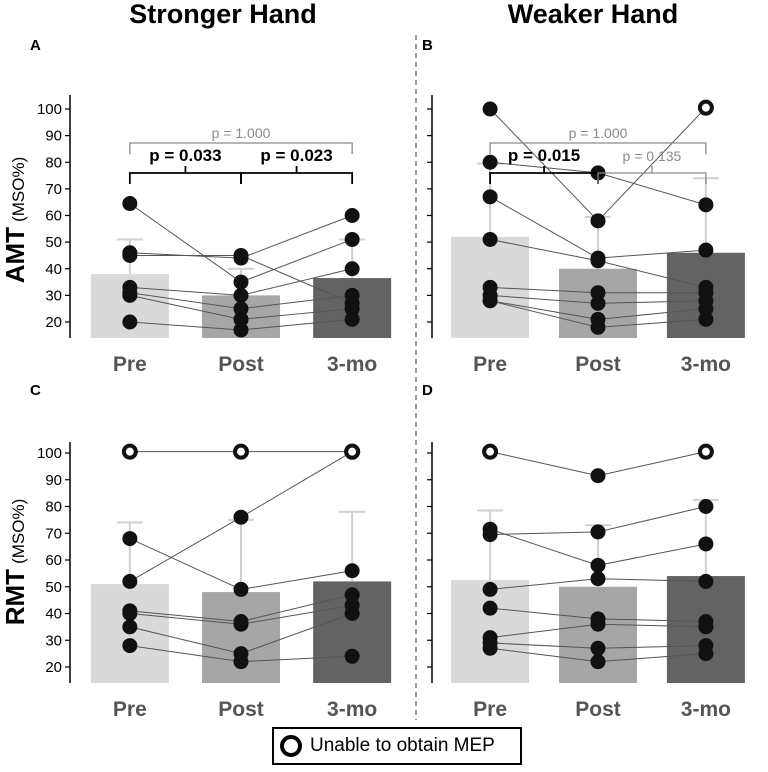 This screenshot has height=772, width=768. What do you see at coordinates (53, 480) in the screenshot?
I see `y-tick-label: 90` at bounding box center [53, 480].